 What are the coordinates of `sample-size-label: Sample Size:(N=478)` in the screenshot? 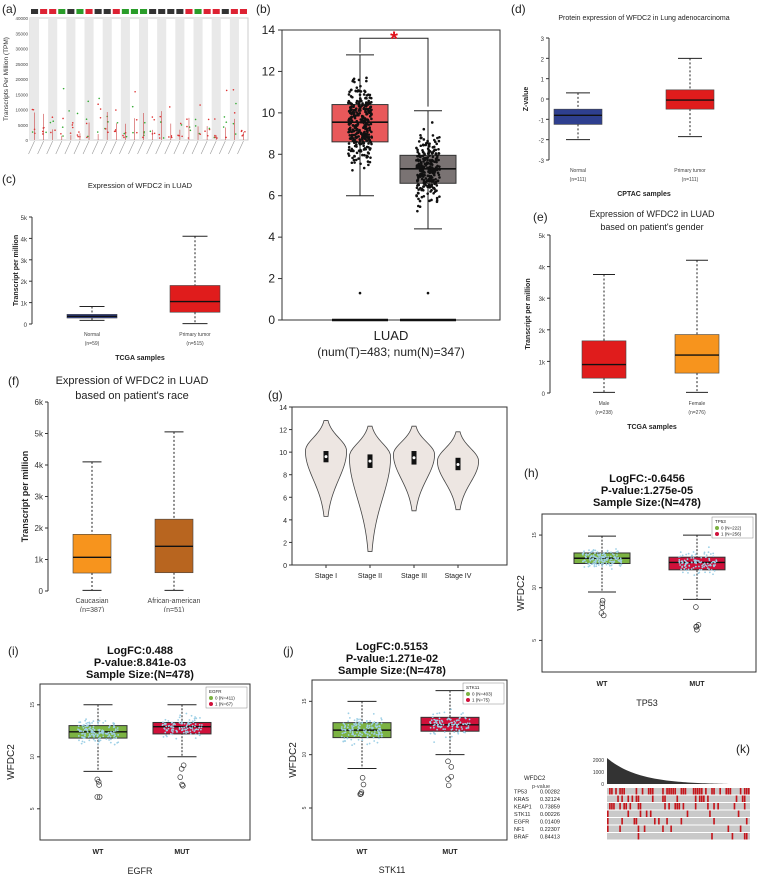 It's located at (392, 671).